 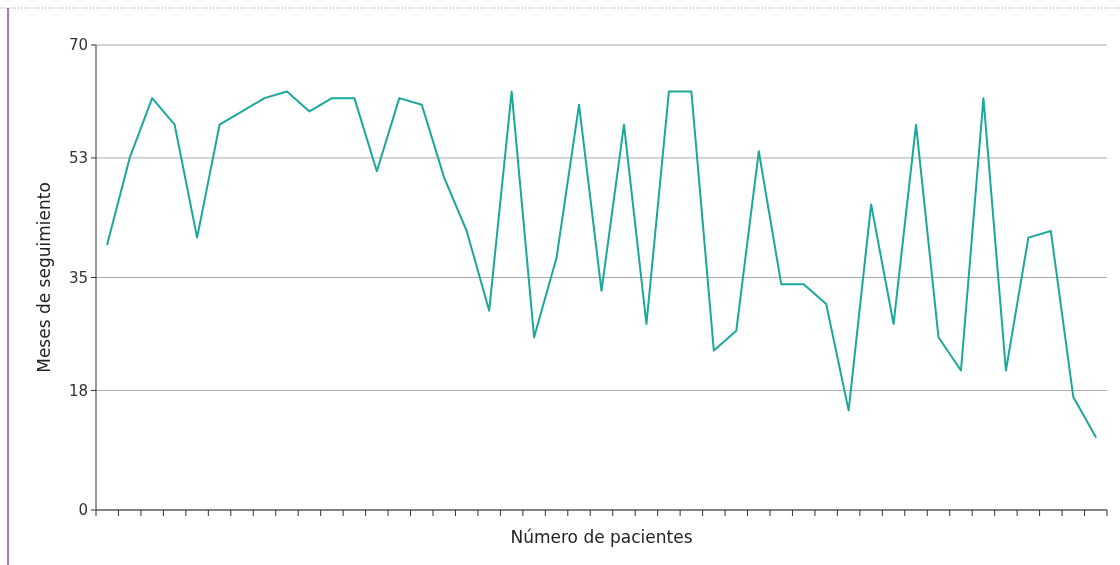 I want to click on y-axis-title: Meses de seguimiento, so click(x=44, y=277).